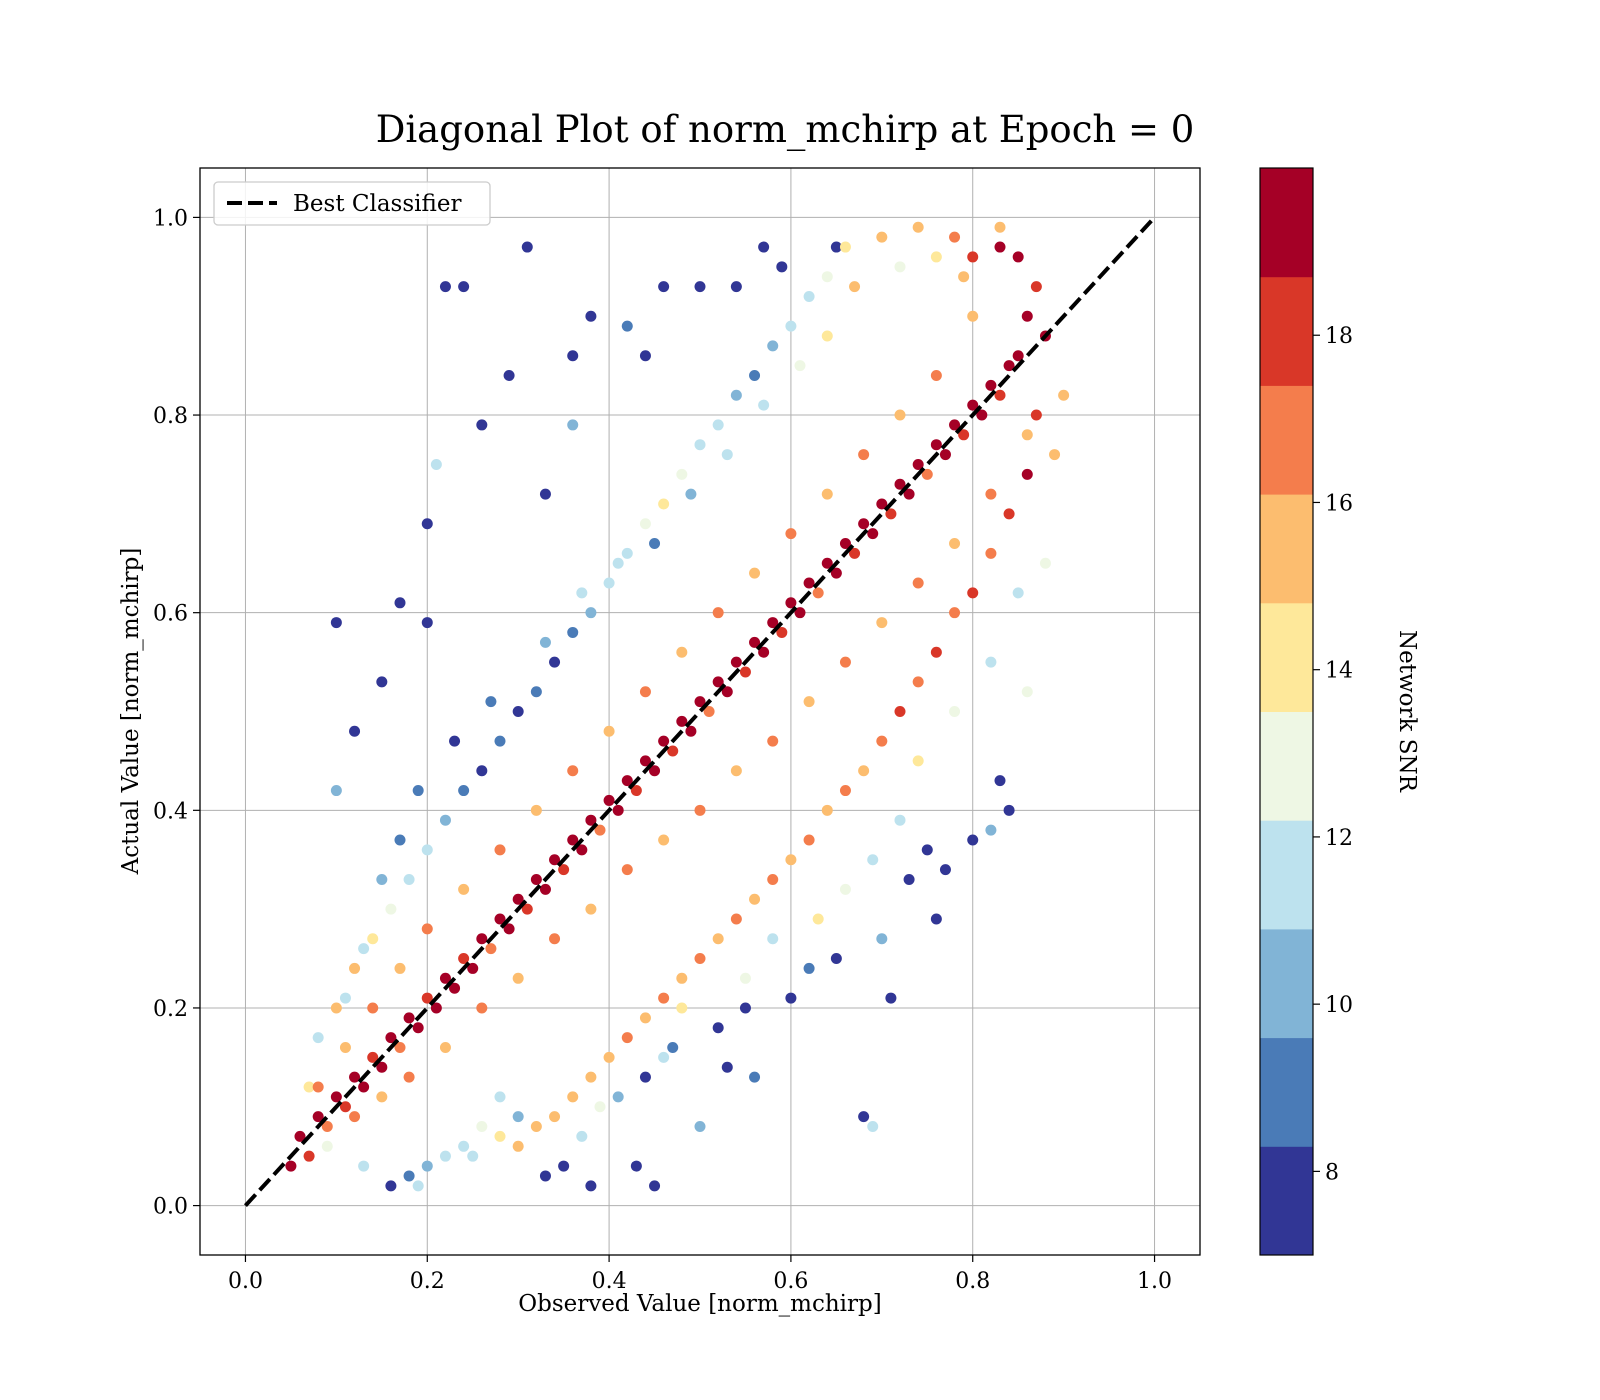  What do you see at coordinates (1154, 1281) in the screenshot?
I see `x-tick-label: 1.0` at bounding box center [1154, 1281].